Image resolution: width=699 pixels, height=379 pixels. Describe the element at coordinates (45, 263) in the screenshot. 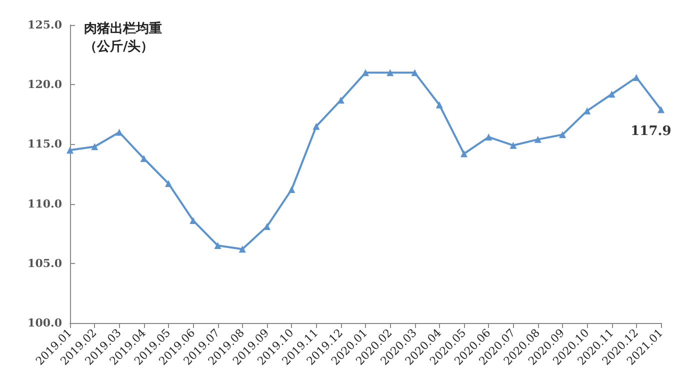

I see `y-tick-label: 105.0` at that location.